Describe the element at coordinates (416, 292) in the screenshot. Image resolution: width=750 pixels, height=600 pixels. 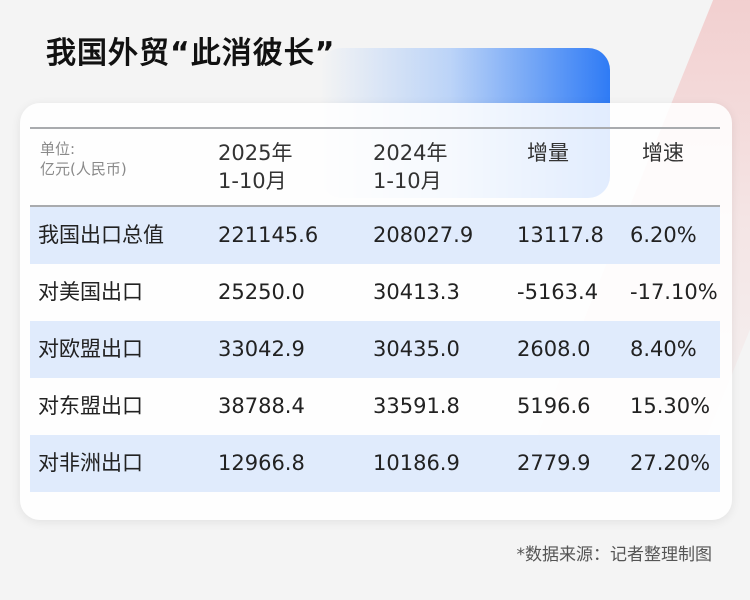
I see `table-cell: 30413.3` at that location.